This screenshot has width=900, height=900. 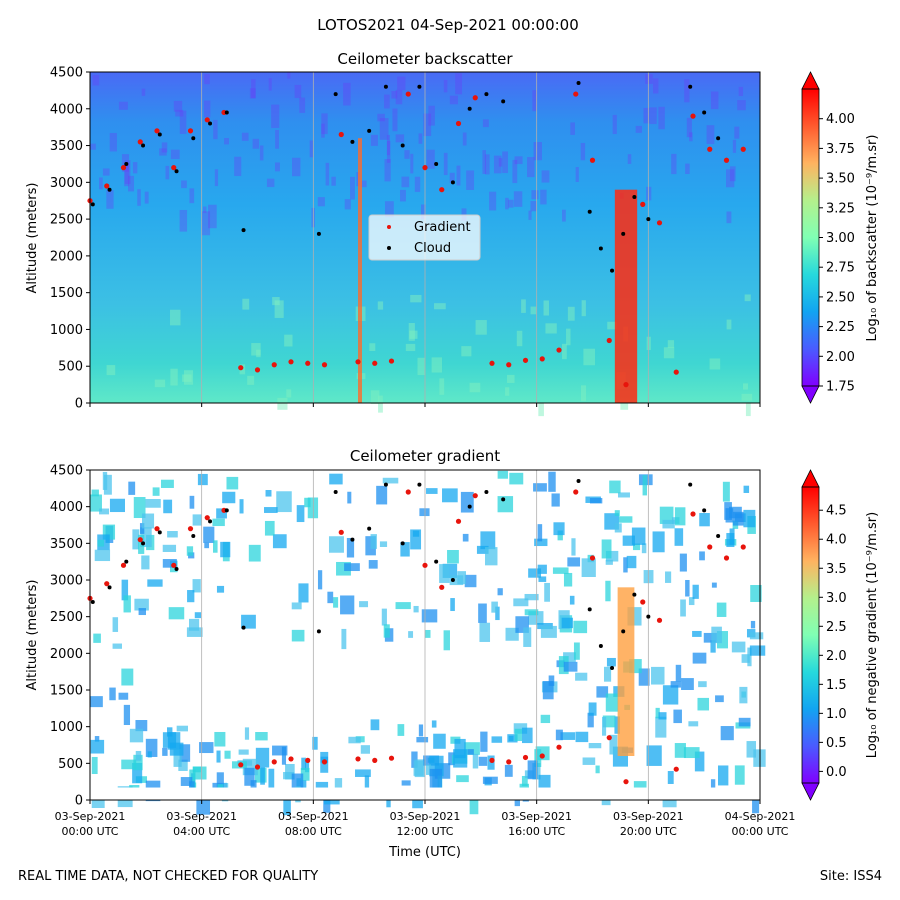 I want to click on panel2-title: Ceilometer gradient, so click(x=425, y=456).